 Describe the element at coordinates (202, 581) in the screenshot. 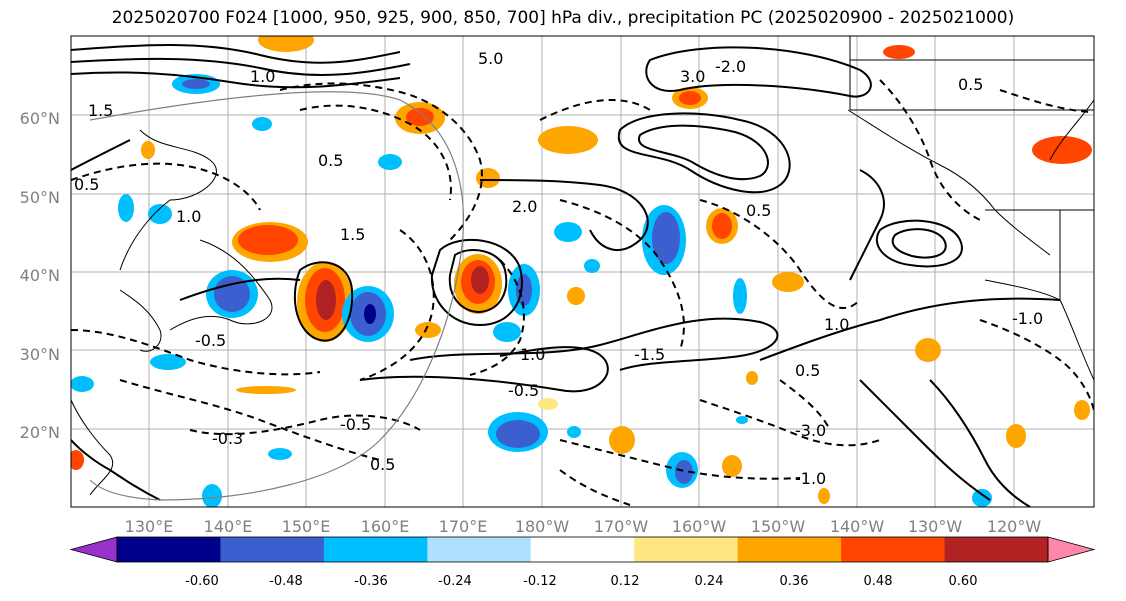

I see `colorbar-tick-label: -0.60` at that location.